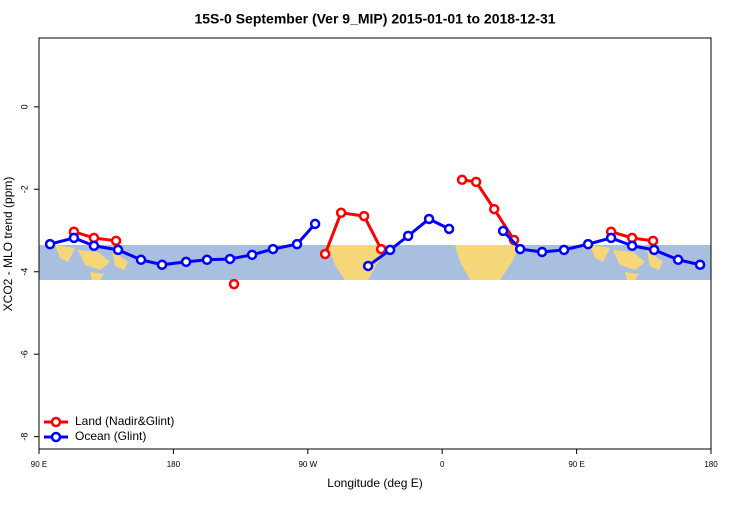 This screenshot has width=750, height=505. Describe the element at coordinates (307, 464) in the screenshot. I see `x-tick-label: 90 W` at that location.